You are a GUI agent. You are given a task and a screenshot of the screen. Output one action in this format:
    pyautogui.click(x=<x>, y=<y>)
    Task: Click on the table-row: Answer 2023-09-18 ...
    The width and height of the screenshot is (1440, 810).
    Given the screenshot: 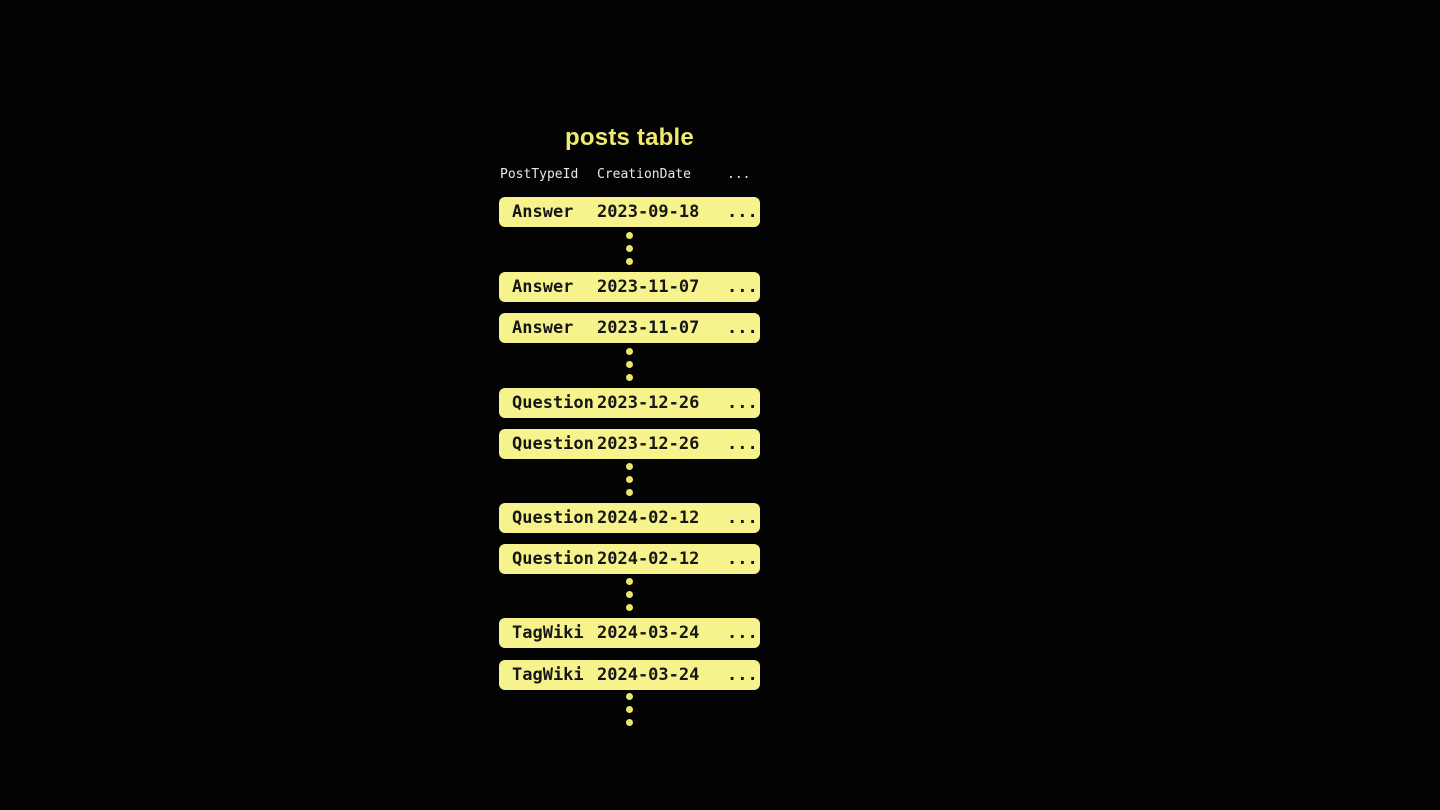 What is the action you would take?
    pyautogui.click(x=629, y=212)
    